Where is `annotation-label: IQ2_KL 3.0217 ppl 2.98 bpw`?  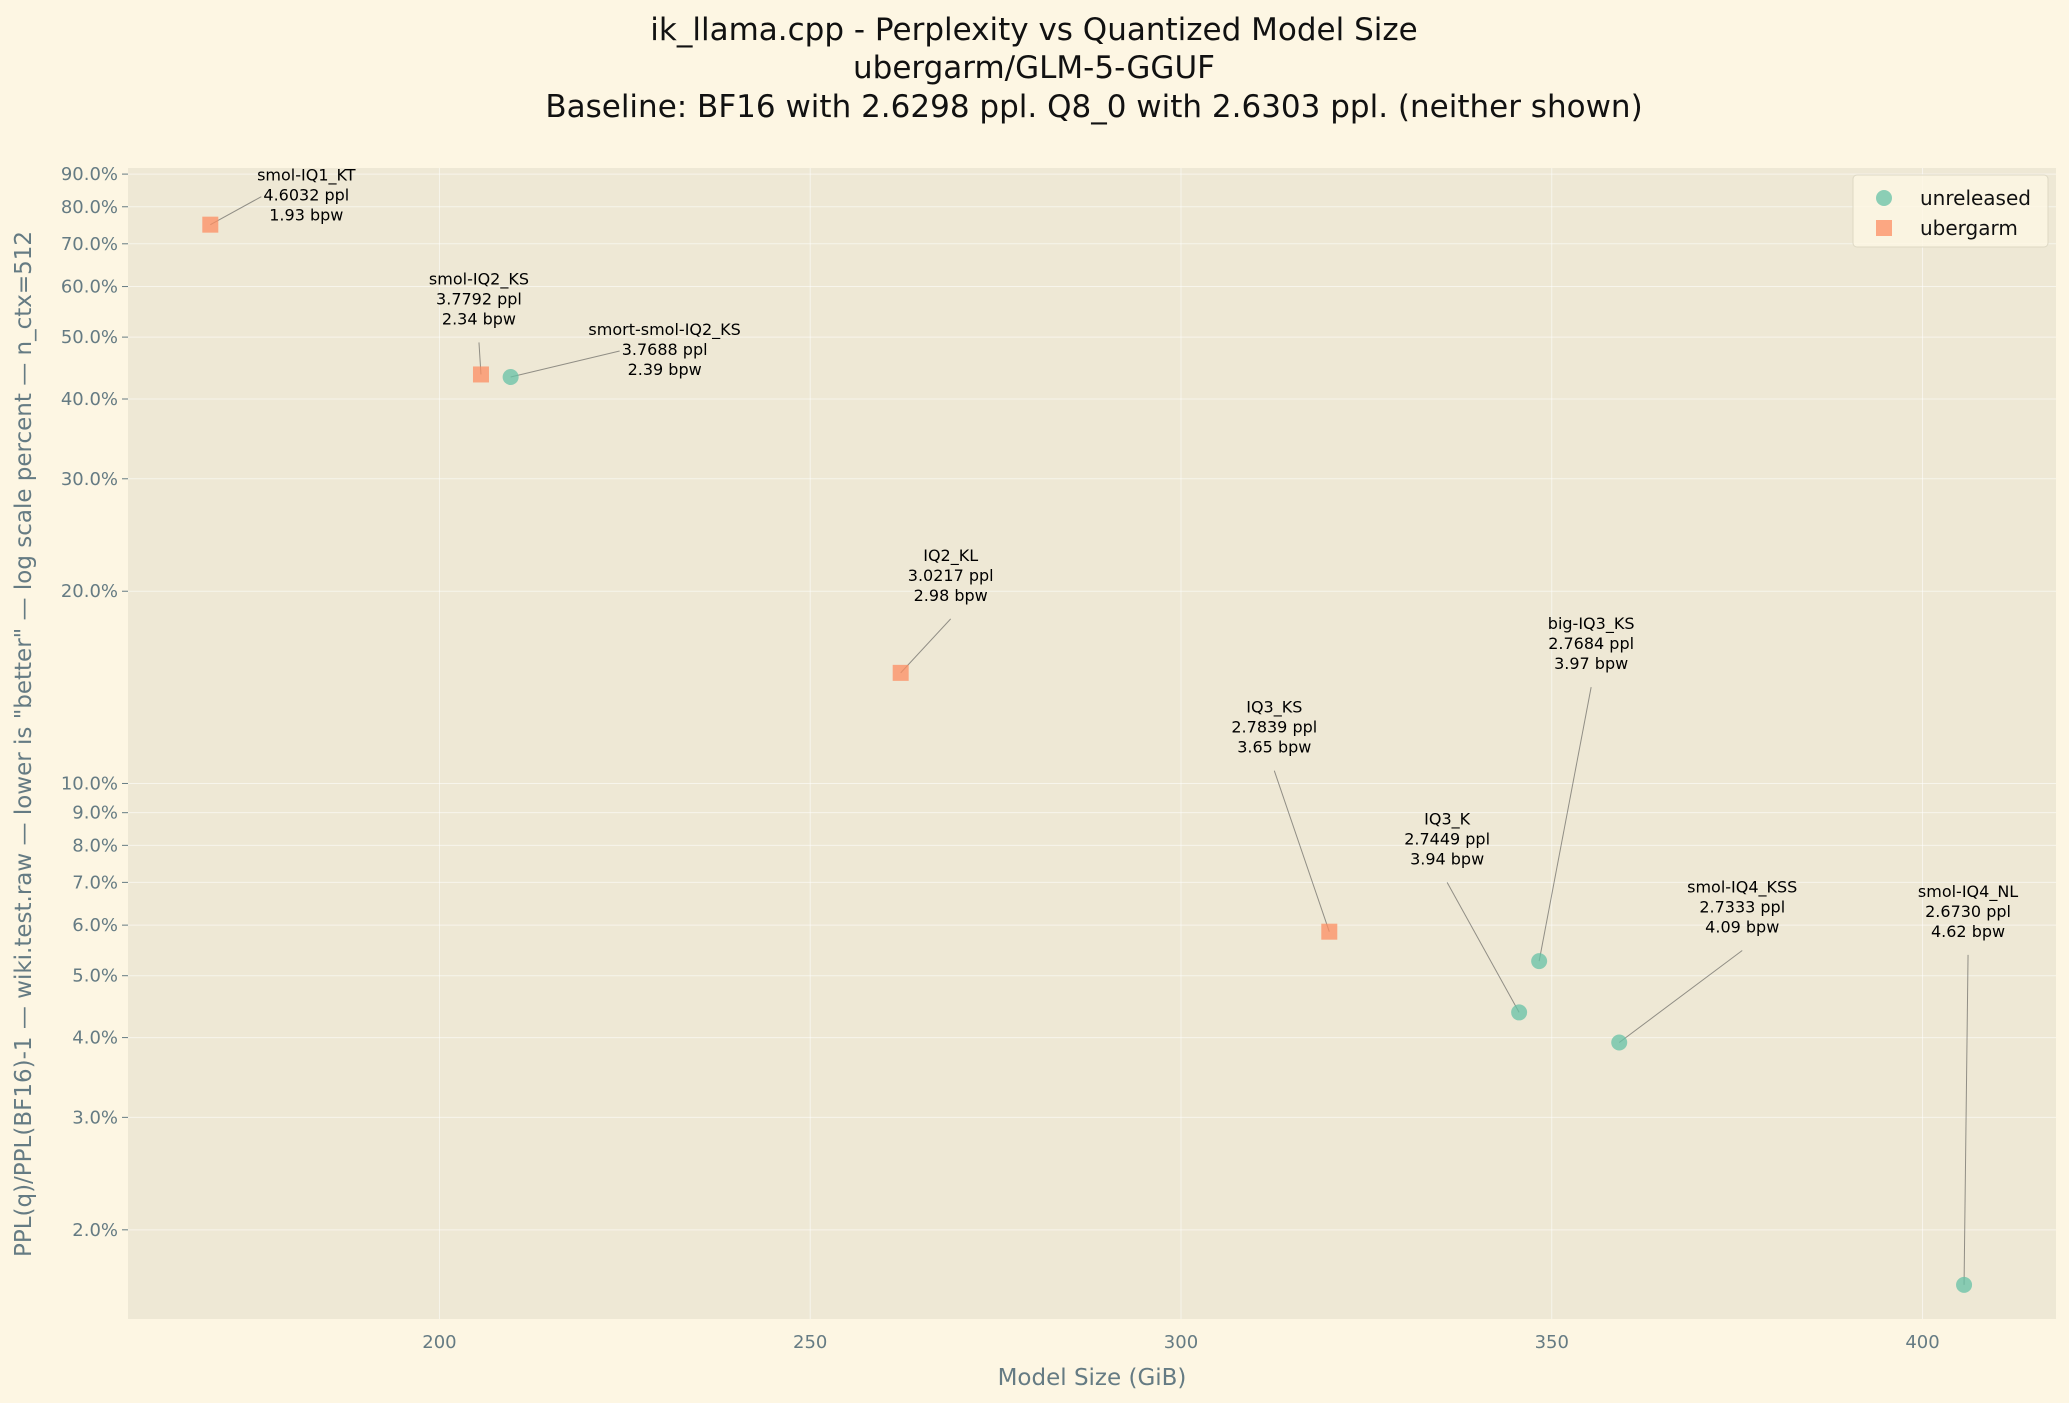 annotation-label: IQ2_KL 3.0217 ppl 2.98 bpw is located at coordinates (951, 575).